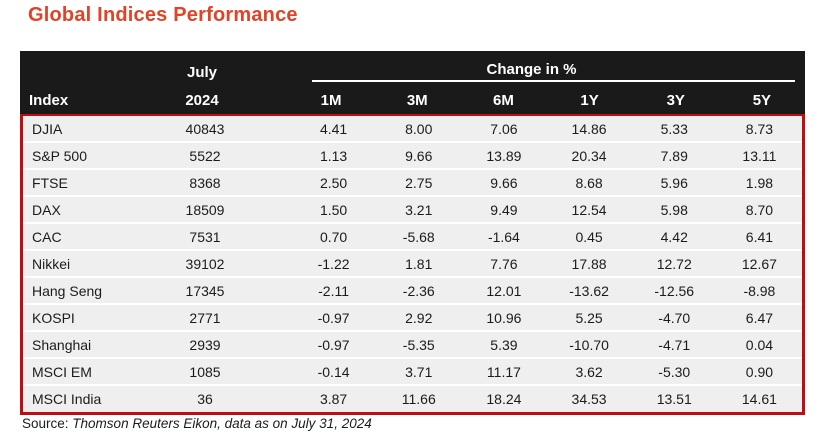  I want to click on cell-index: S&P 500, so click(60, 155).